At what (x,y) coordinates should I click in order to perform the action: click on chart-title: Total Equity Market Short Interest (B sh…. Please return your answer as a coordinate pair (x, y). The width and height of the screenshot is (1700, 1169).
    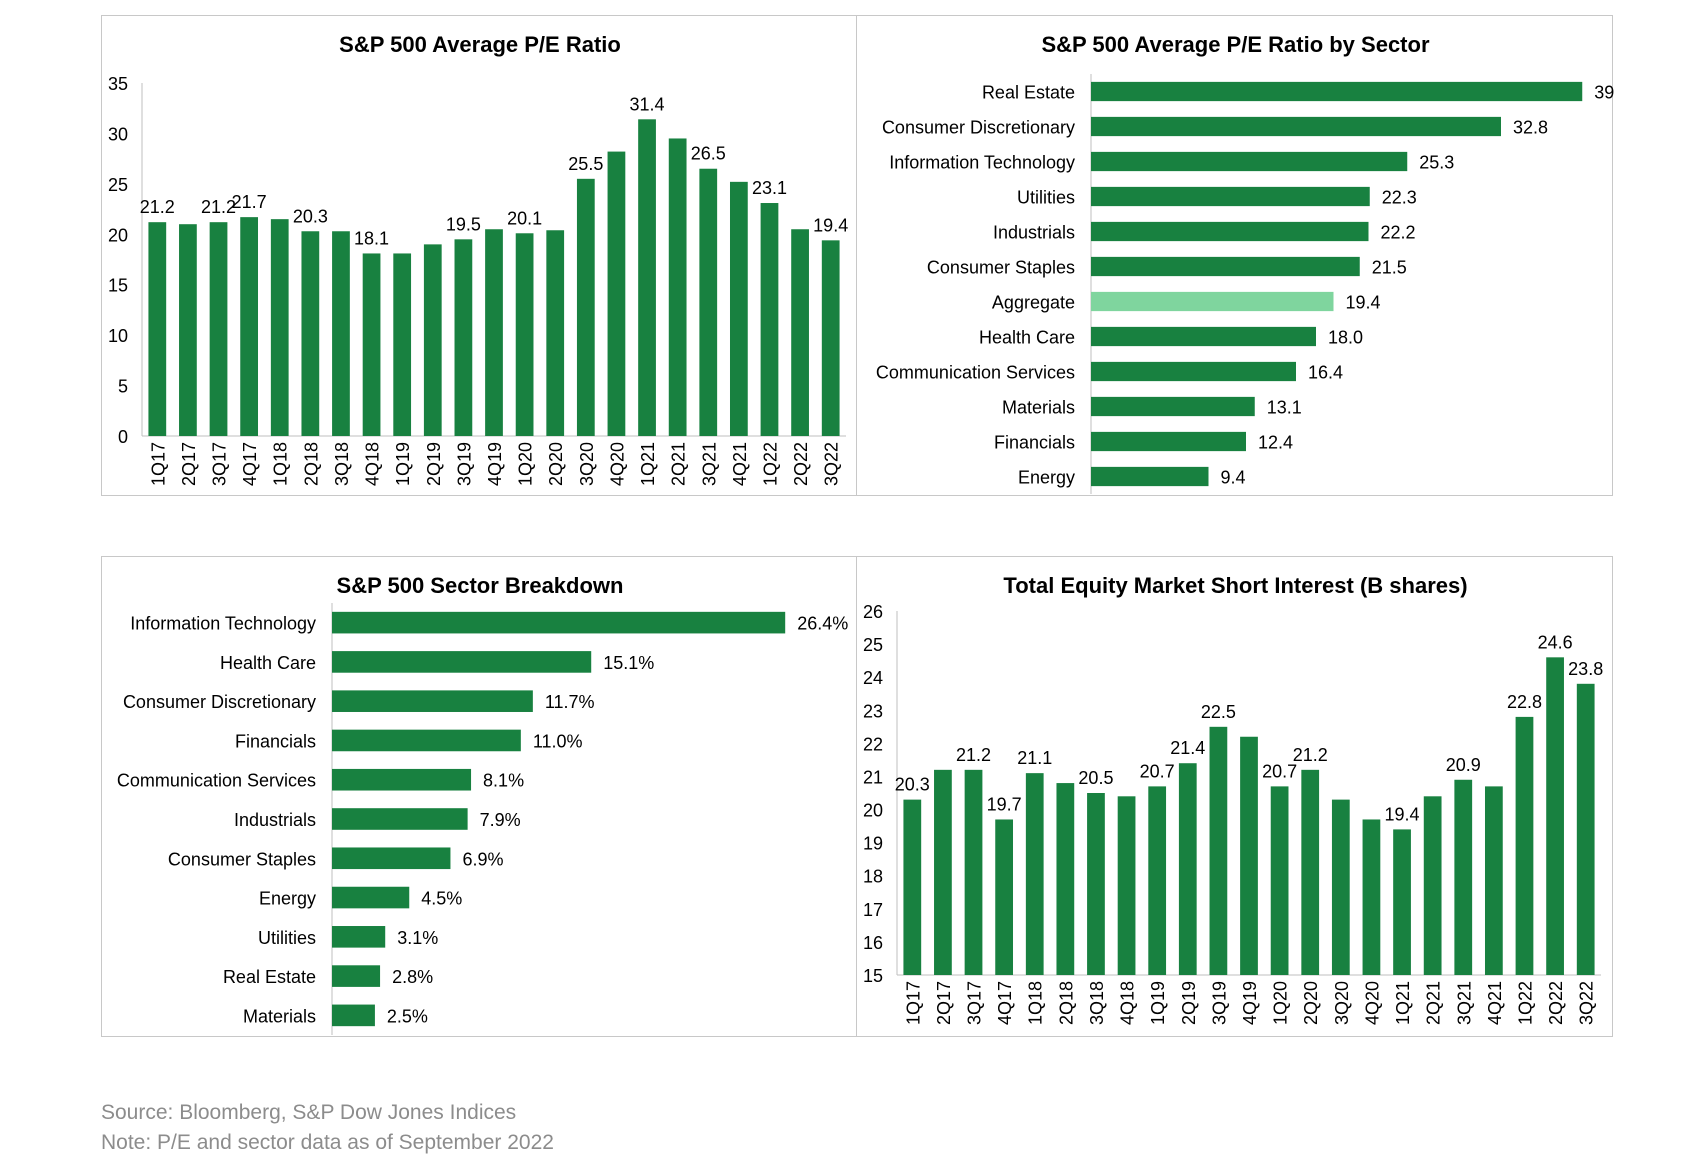
    Looking at the image, I should click on (1235, 585).